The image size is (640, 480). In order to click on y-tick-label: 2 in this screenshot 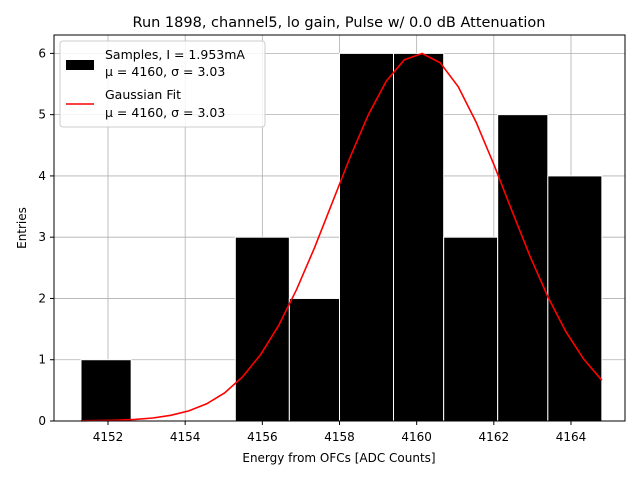, I will do `click(42, 298)`.